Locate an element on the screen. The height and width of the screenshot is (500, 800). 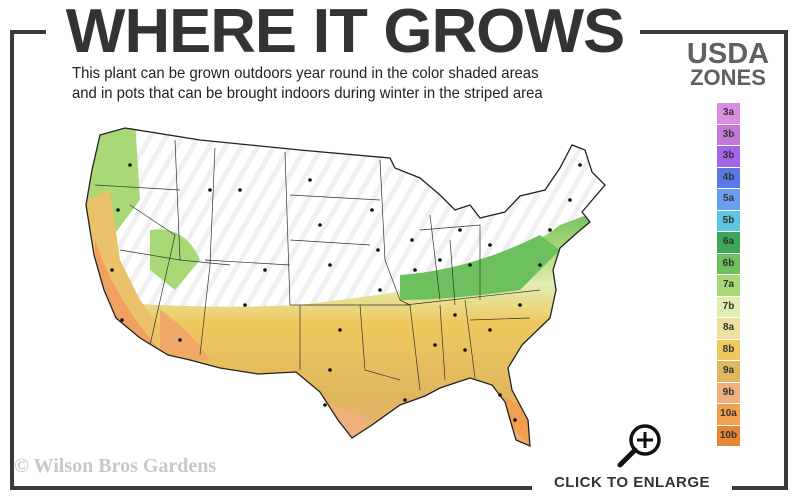
legend-zone-10a: 10a is located at coordinates (728, 414).